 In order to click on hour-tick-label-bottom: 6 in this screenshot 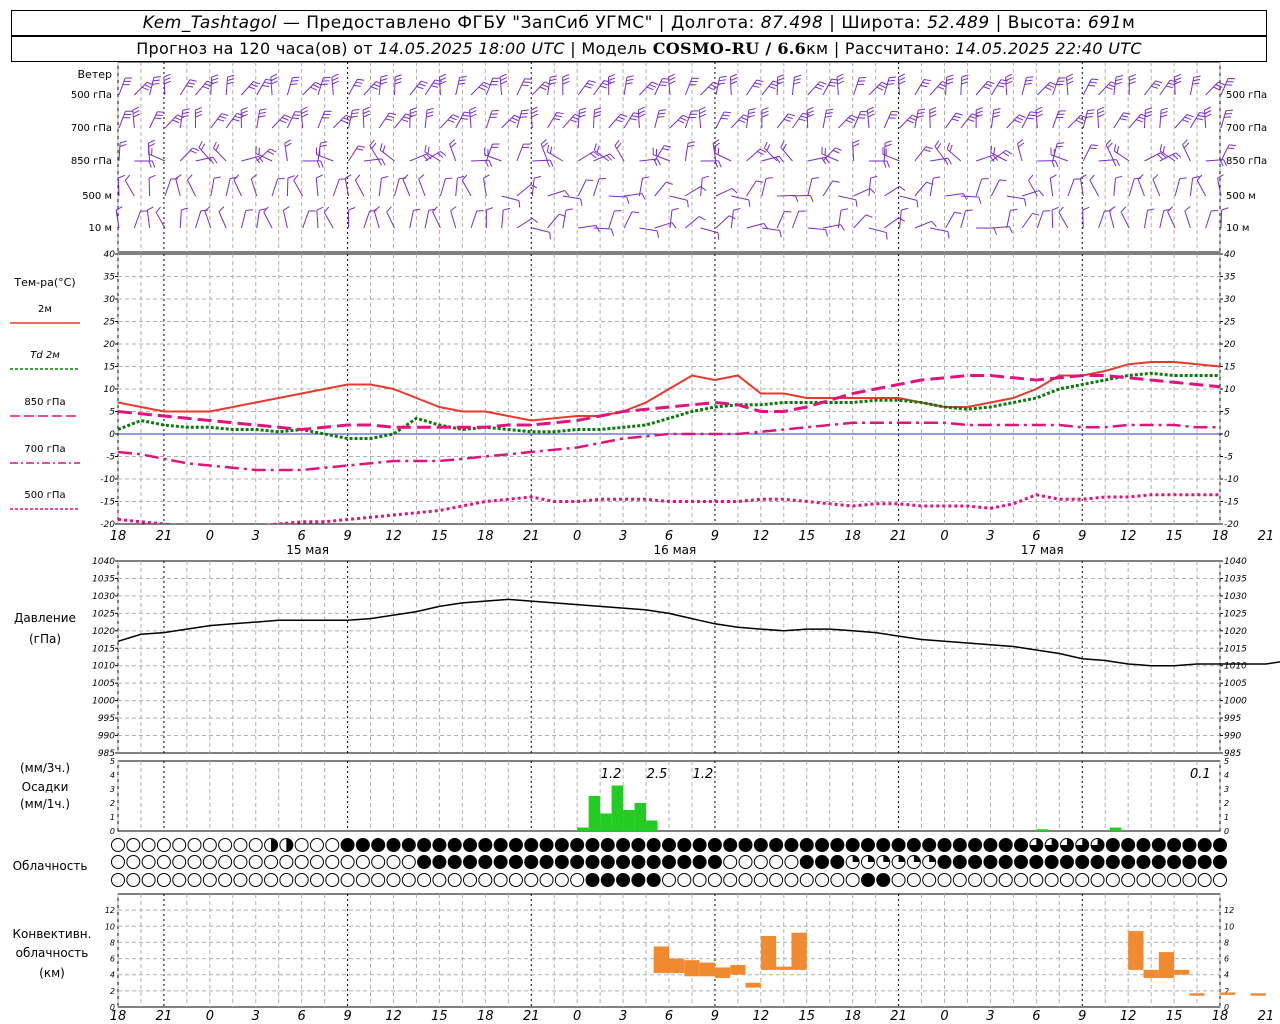, I will do `click(302, 1016)`.